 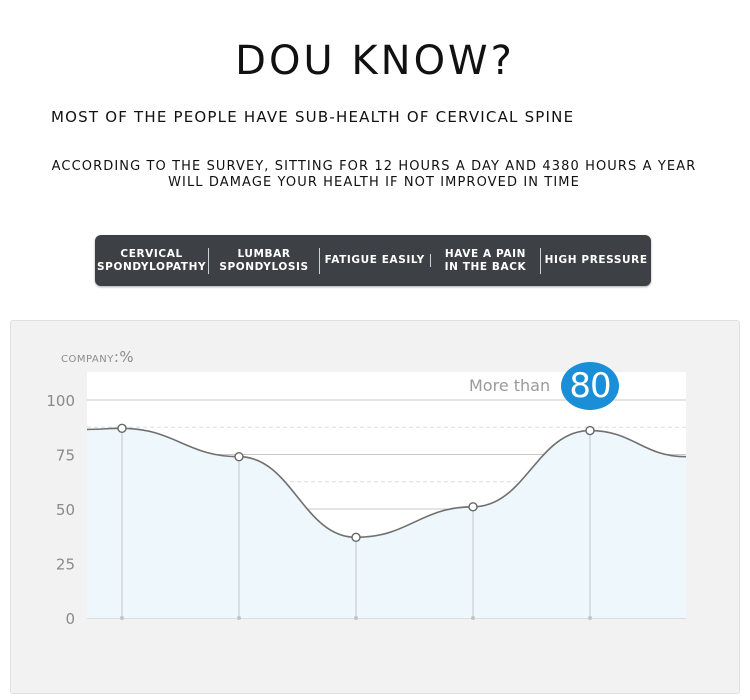 What do you see at coordinates (65, 510) in the screenshot?
I see `y-tick-label: 50` at bounding box center [65, 510].